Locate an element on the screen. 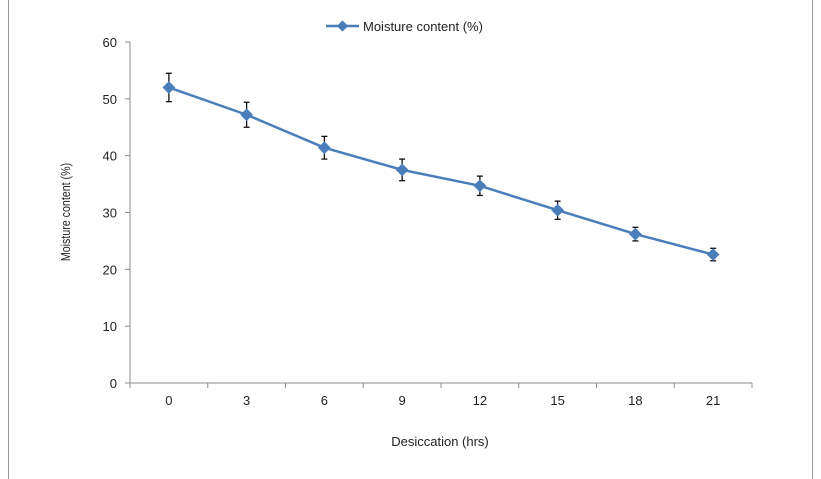 Image resolution: width=821 pixels, height=479 pixels. legend-label: Moisture content (%) is located at coordinates (423, 26).